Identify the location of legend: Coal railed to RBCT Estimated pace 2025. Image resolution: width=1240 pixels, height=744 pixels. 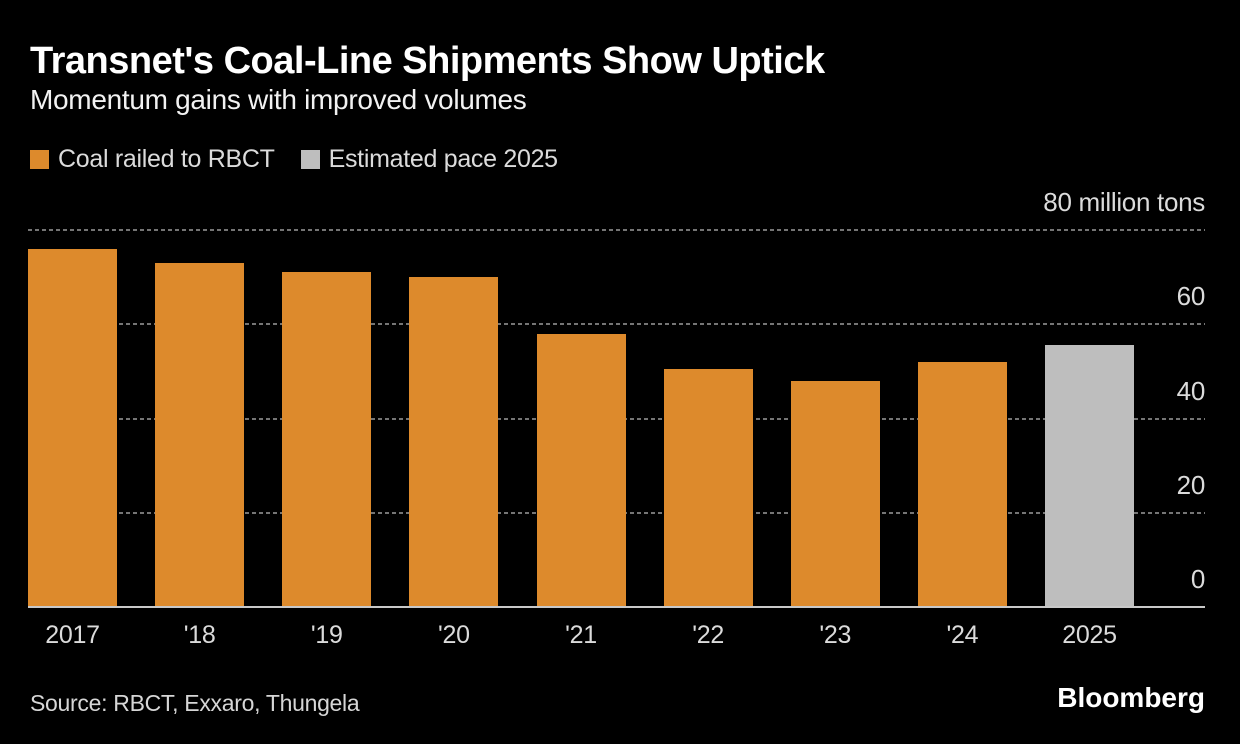
(294, 159).